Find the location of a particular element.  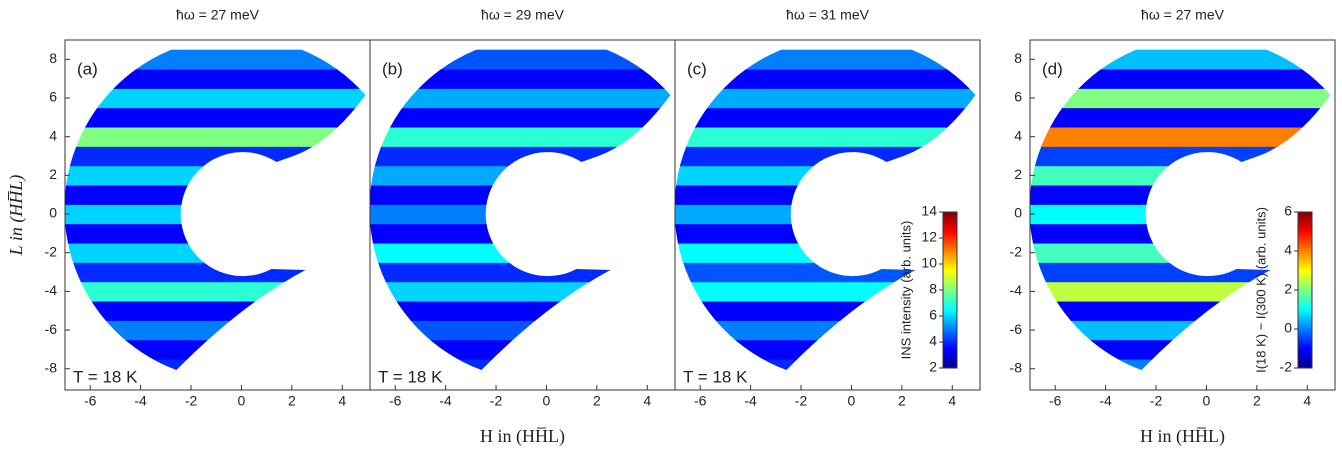

colorbar-tick-label: 10 is located at coordinates (929, 263).